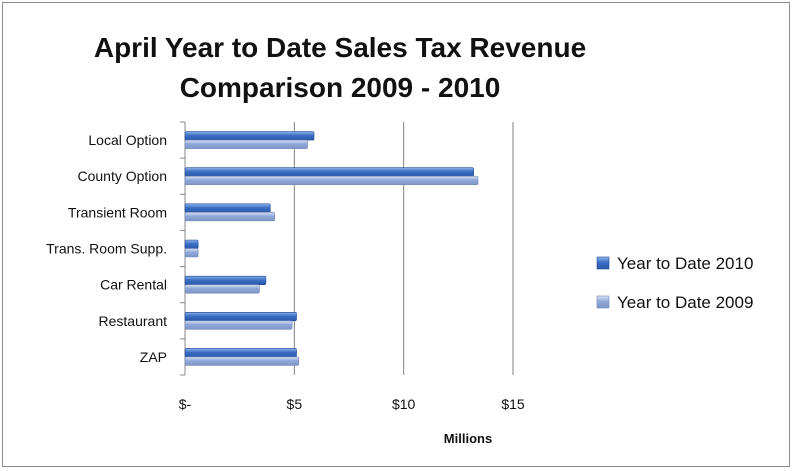  What do you see at coordinates (133, 321) in the screenshot?
I see `category-label: Restaurant` at bounding box center [133, 321].